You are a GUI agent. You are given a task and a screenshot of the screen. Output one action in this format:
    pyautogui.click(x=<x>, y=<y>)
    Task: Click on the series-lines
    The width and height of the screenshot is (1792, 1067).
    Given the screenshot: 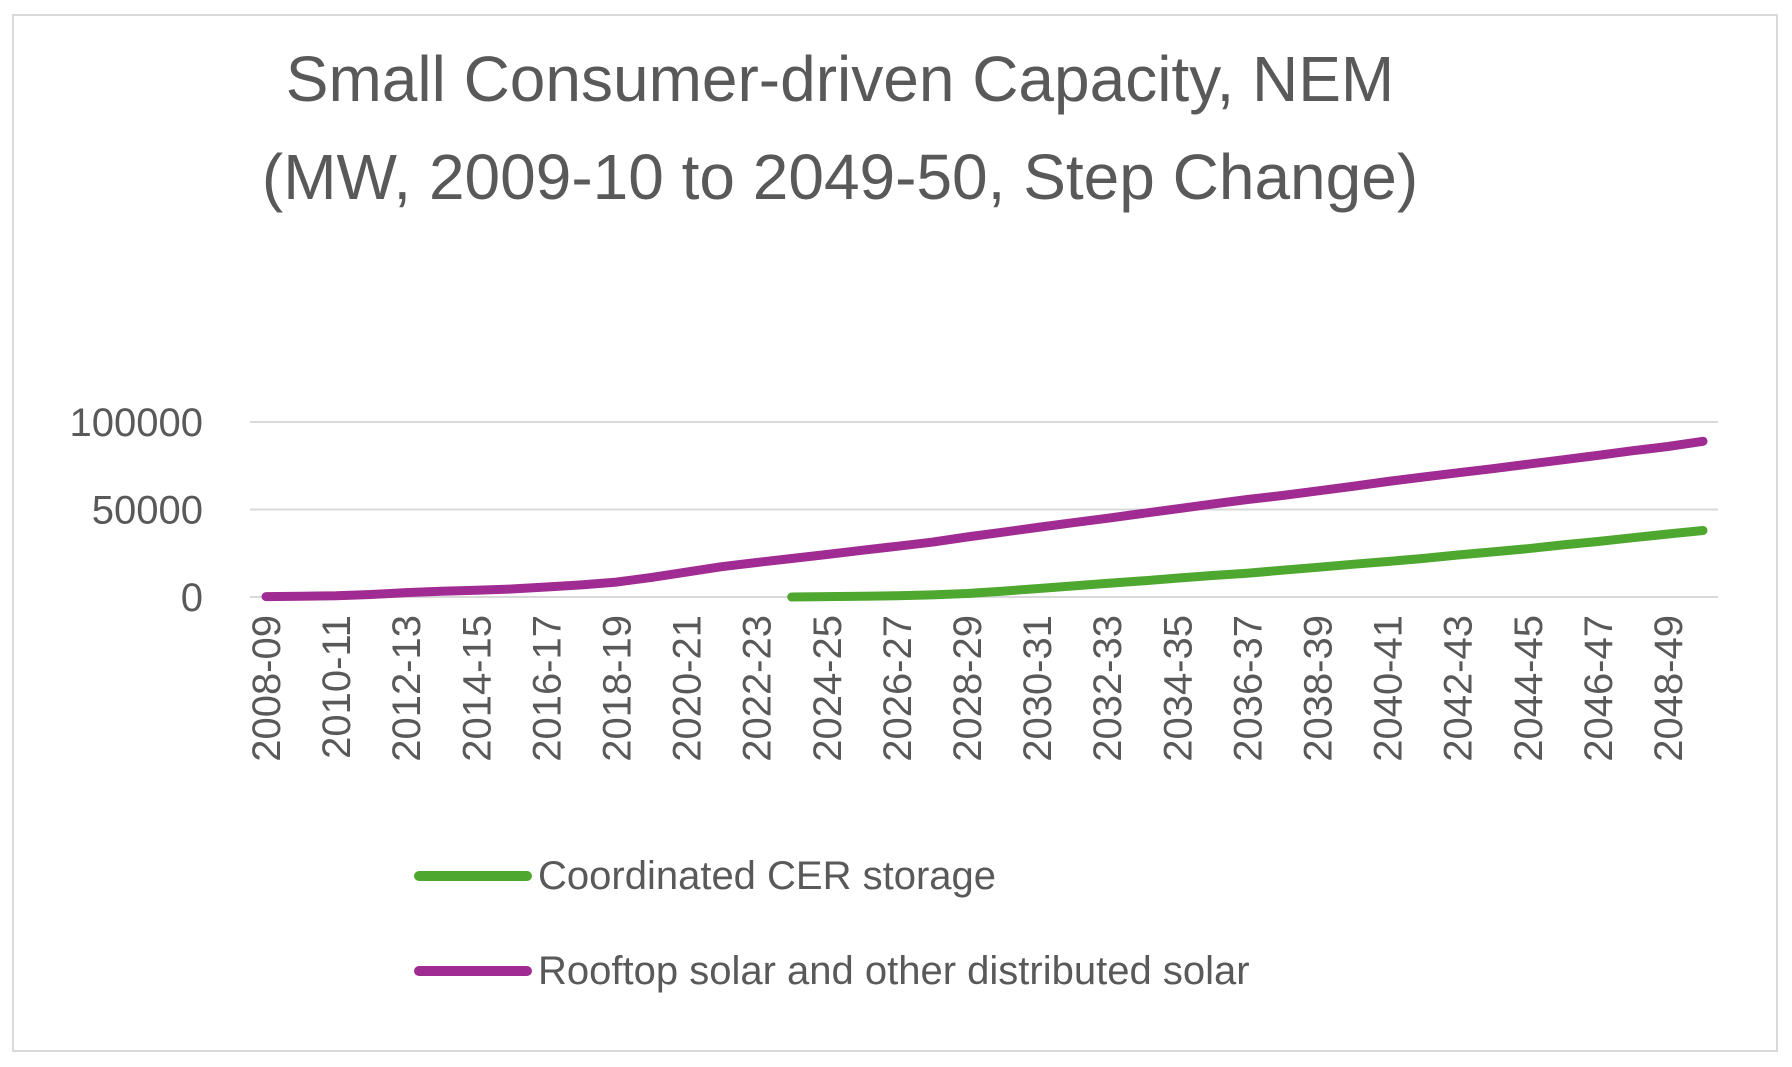 What is the action you would take?
    pyautogui.click(x=984, y=519)
    